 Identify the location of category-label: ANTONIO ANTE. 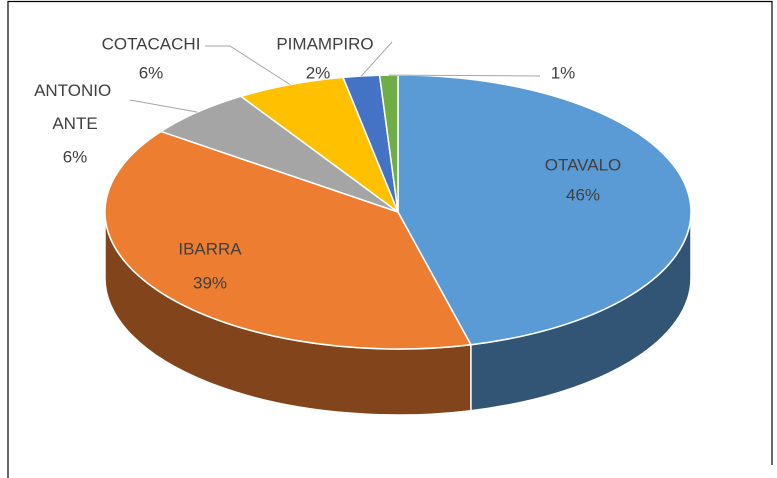
(75, 107).